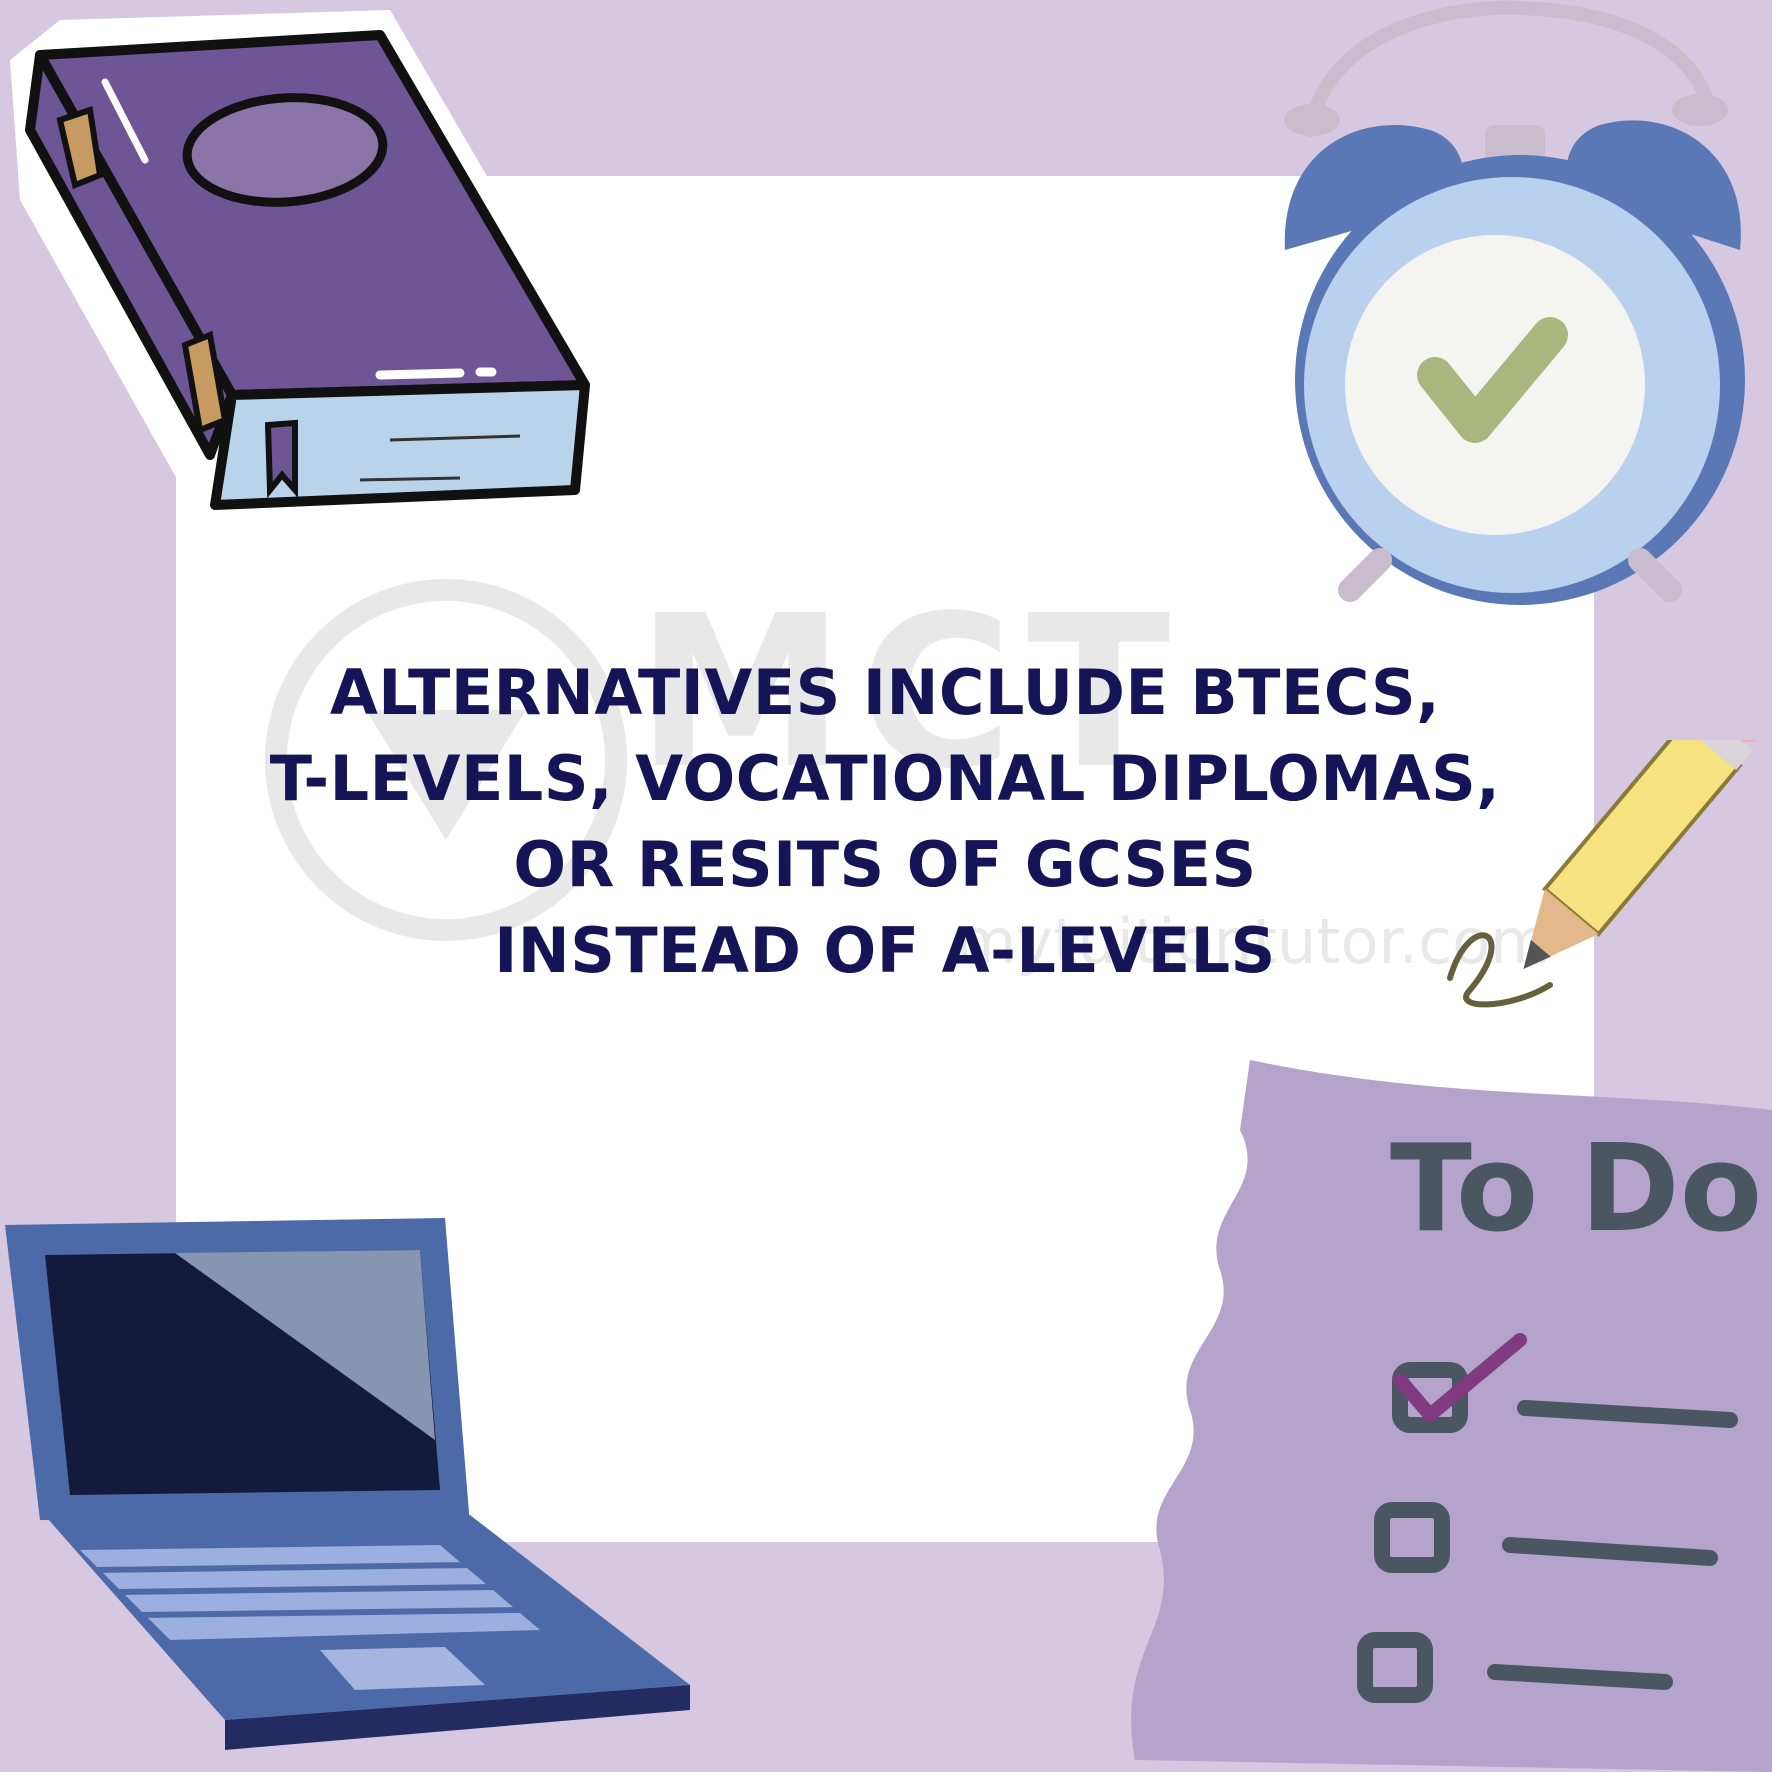 This screenshot has width=1772, height=1772. What do you see at coordinates (885, 864) in the screenshot?
I see `headline-line-3: OR RESITS OF GCSES` at bounding box center [885, 864].